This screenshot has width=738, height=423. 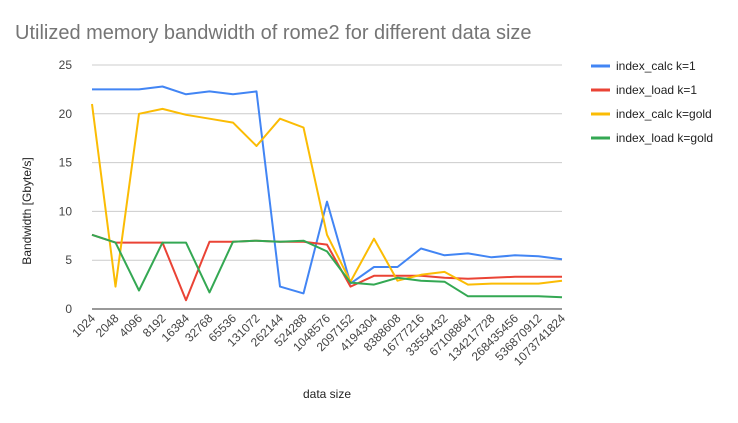 What do you see at coordinates (664, 114) in the screenshot?
I see `legend-label: index_calc k=gold` at bounding box center [664, 114].